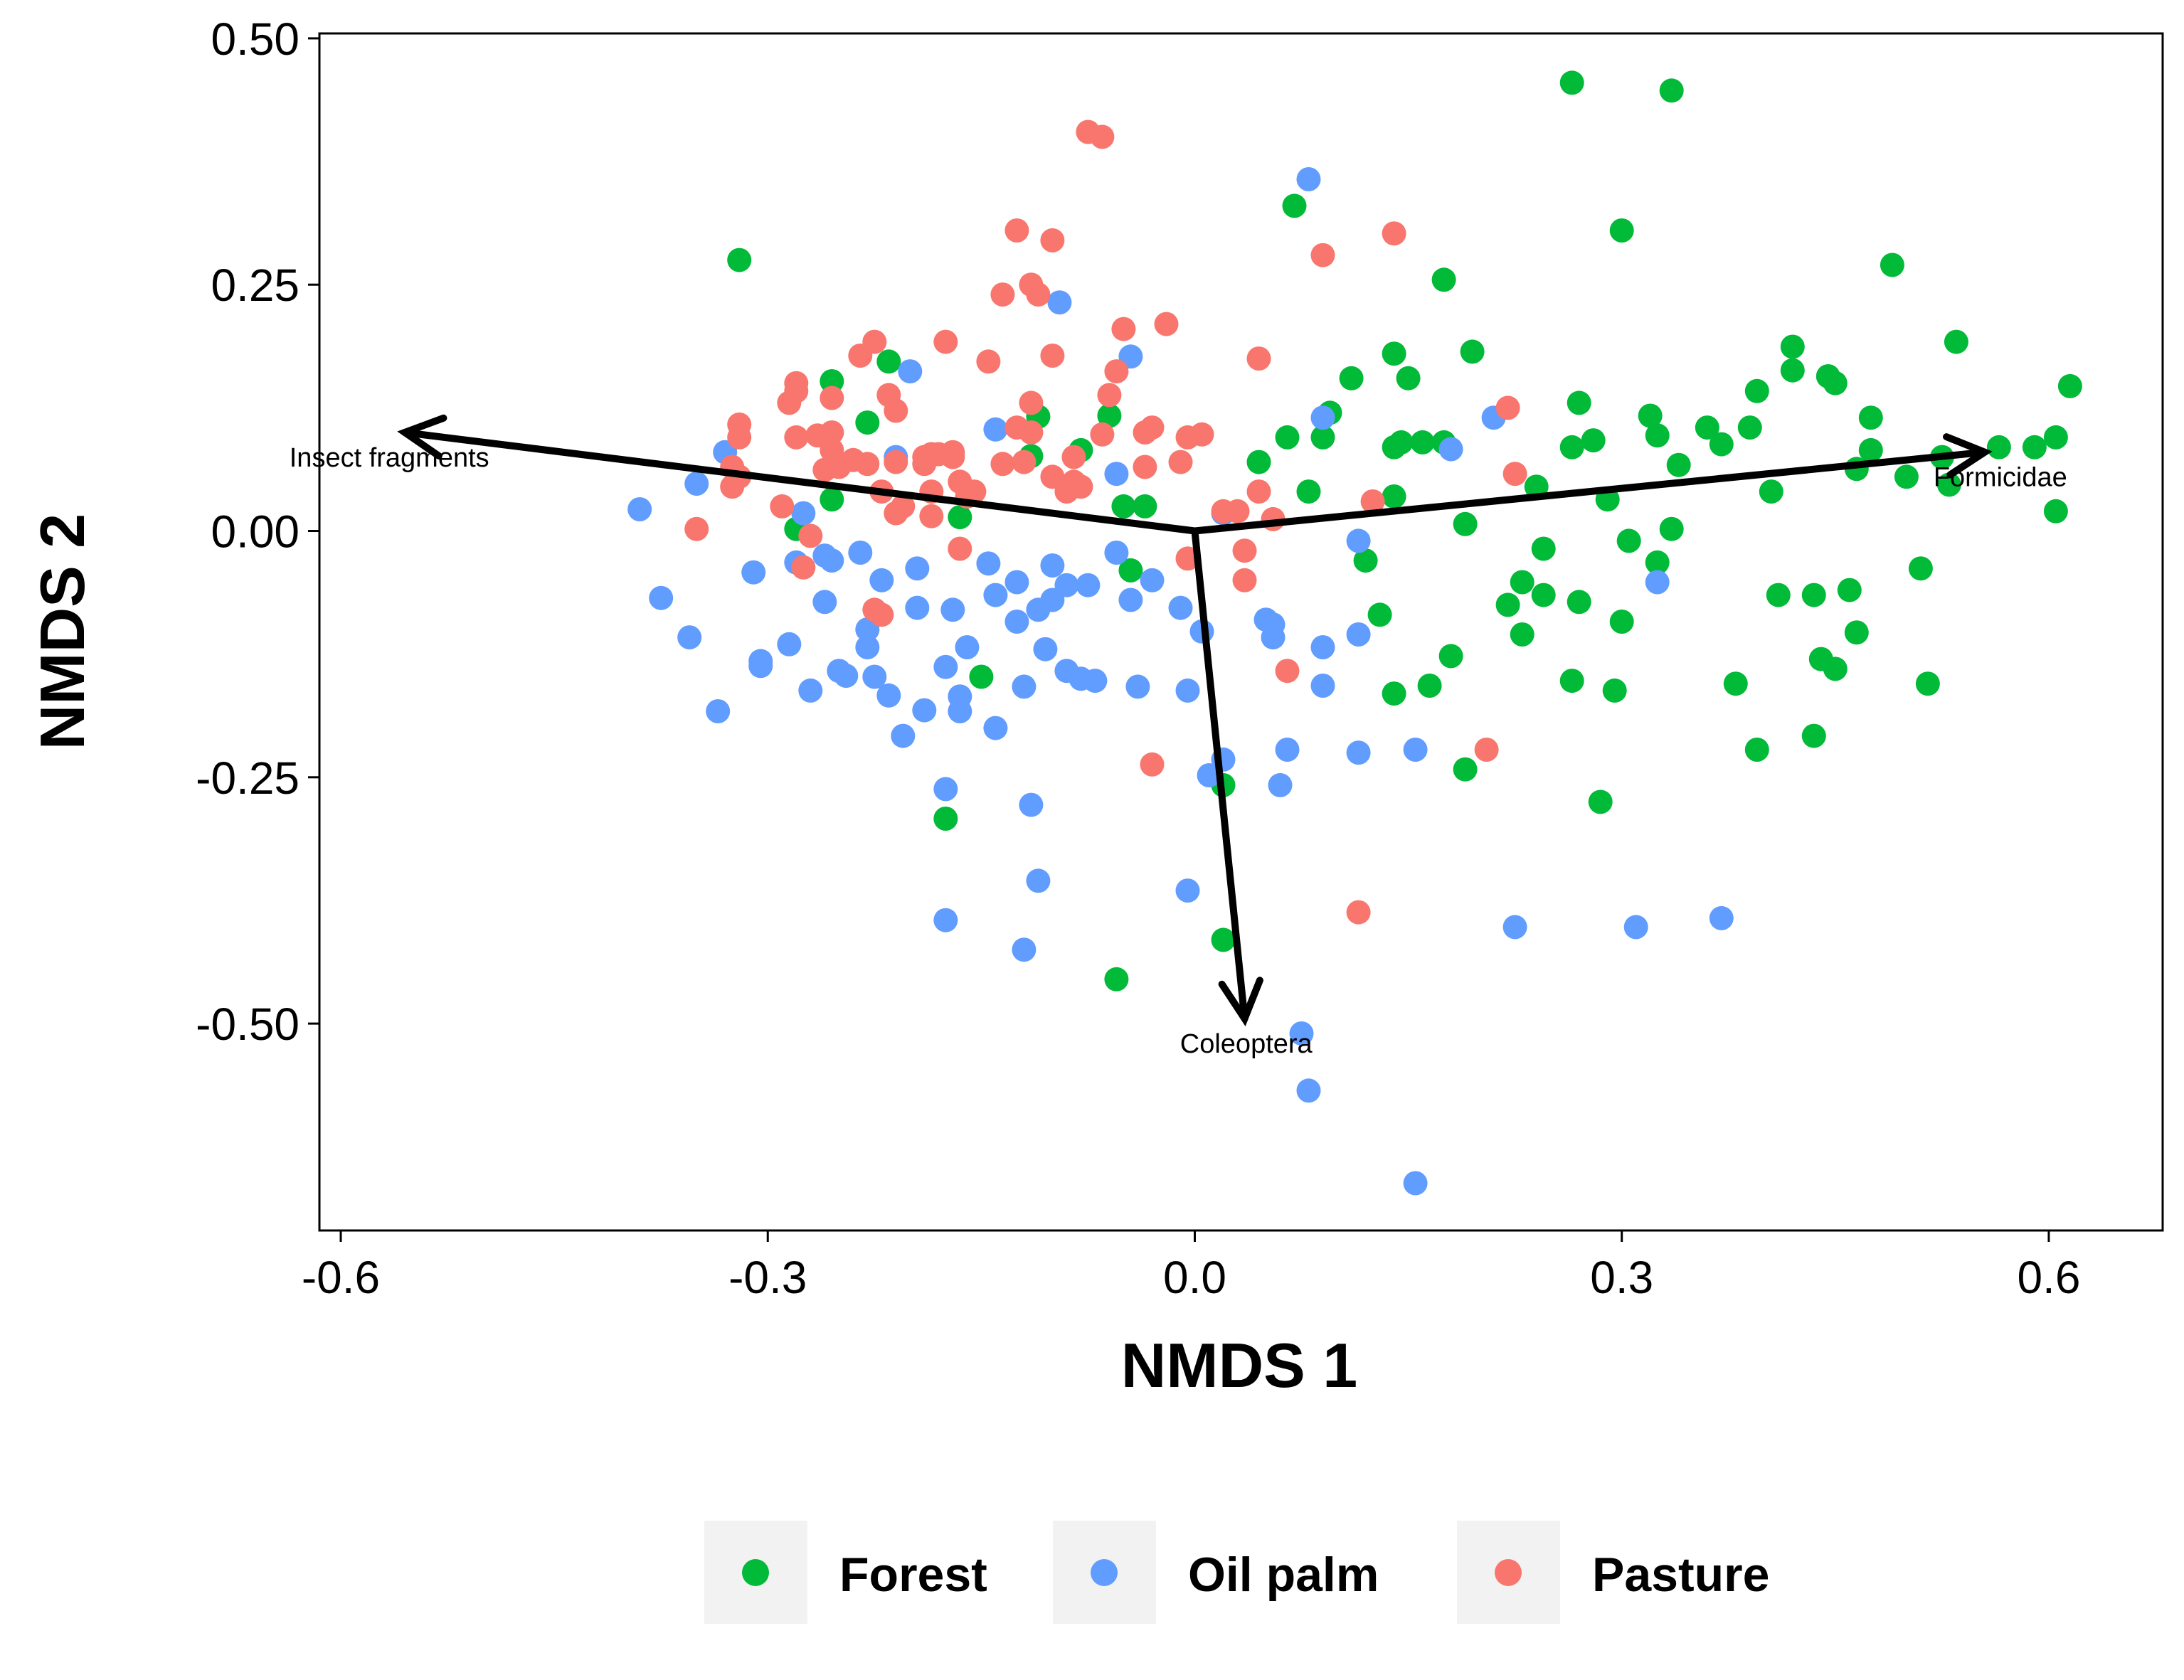 This screenshot has width=2184, height=1680. Describe the element at coordinates (1236, 1572) in the screenshot. I see `legend: Forest Oil palm Pasture` at that location.